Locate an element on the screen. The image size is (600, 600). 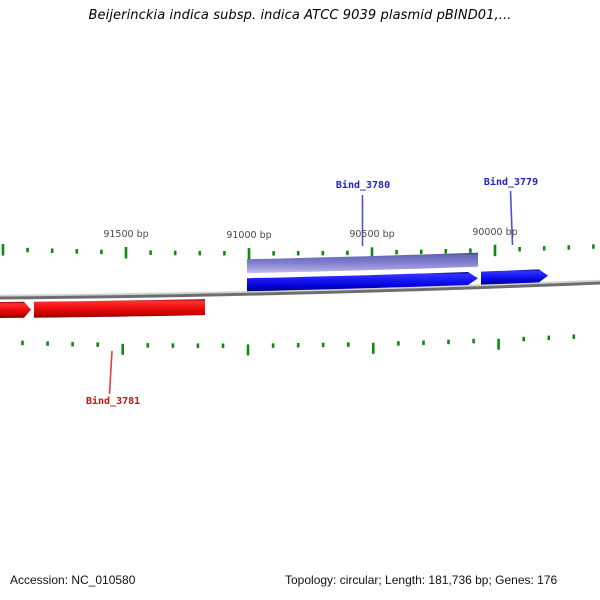
ruler-label-90000: 90000 bp is located at coordinates (495, 232).